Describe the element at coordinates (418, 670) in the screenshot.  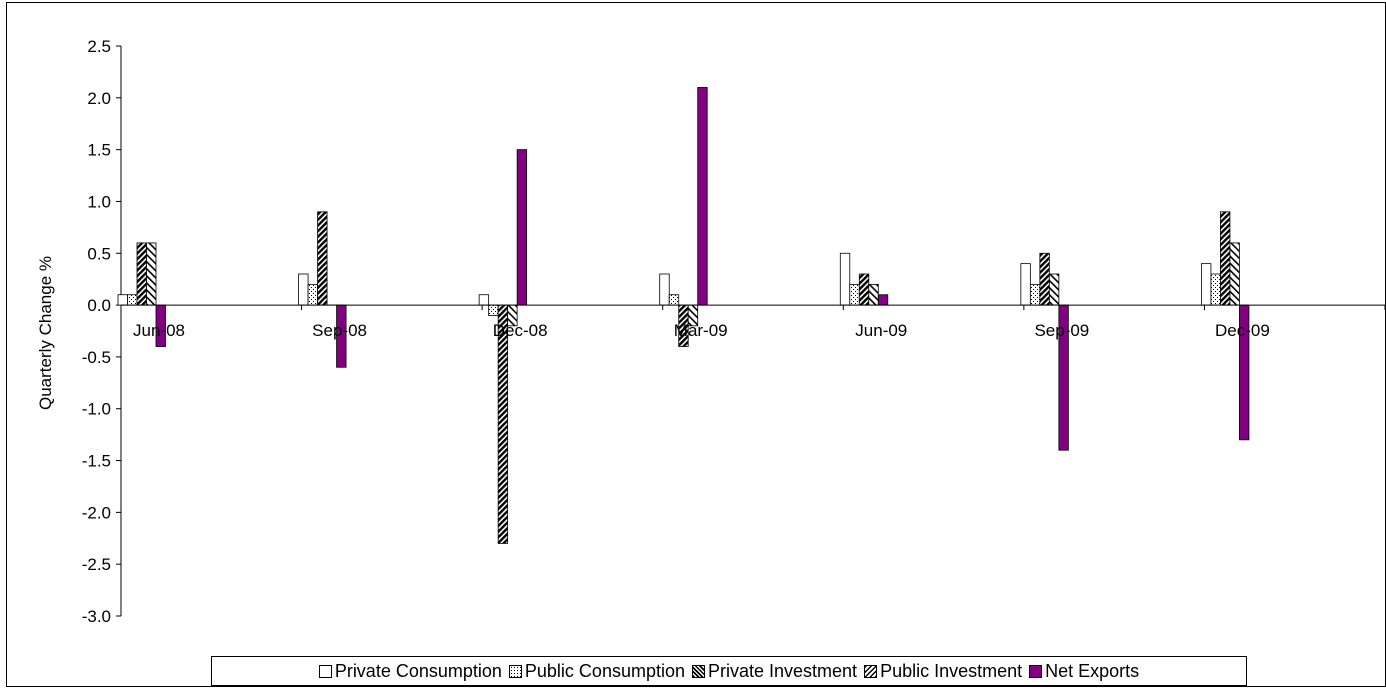
I see `legend-label-private-consumption: Private Consumption` at that location.